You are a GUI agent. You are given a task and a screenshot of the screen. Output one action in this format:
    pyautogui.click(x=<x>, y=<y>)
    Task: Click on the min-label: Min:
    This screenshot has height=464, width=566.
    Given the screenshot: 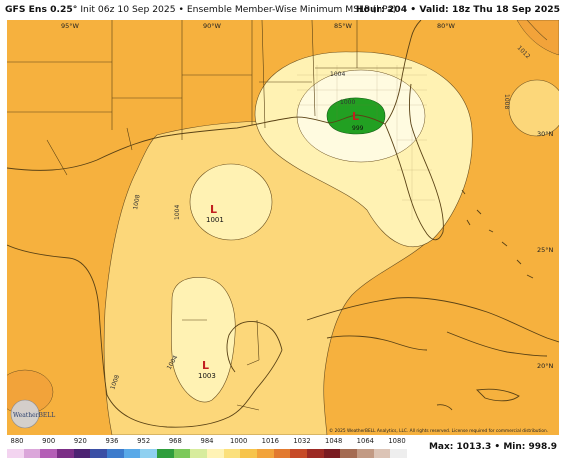 What is the action you would take?
    pyautogui.click(x=514, y=447)
    